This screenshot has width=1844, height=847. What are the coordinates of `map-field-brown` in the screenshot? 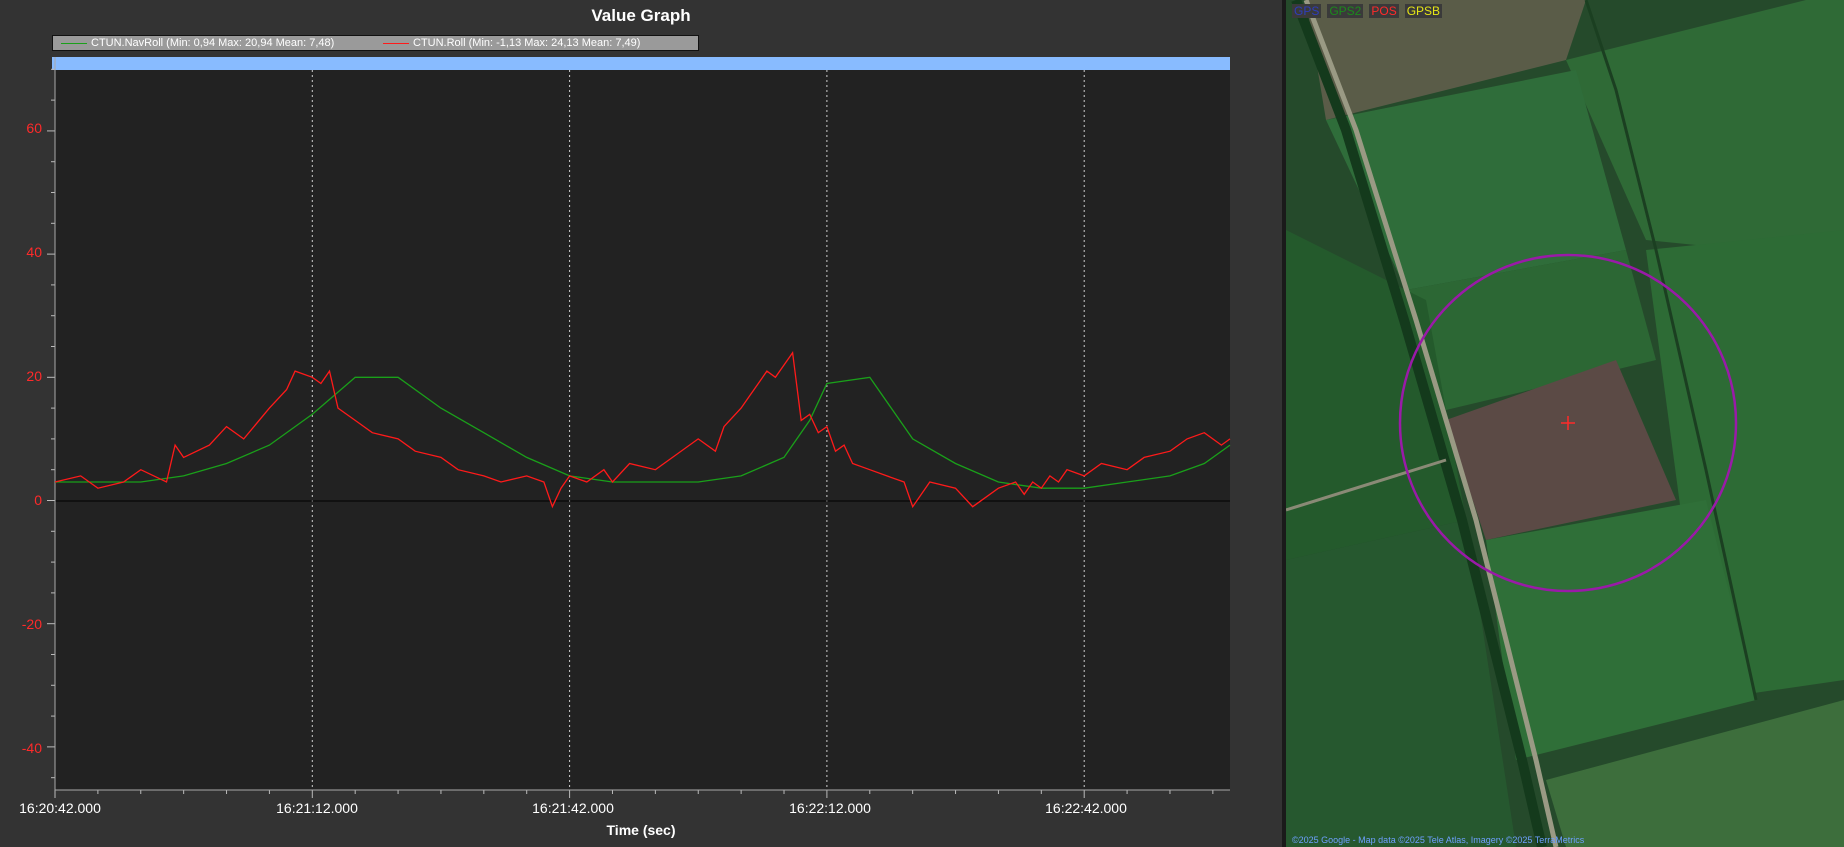 It's located at (1561, 450).